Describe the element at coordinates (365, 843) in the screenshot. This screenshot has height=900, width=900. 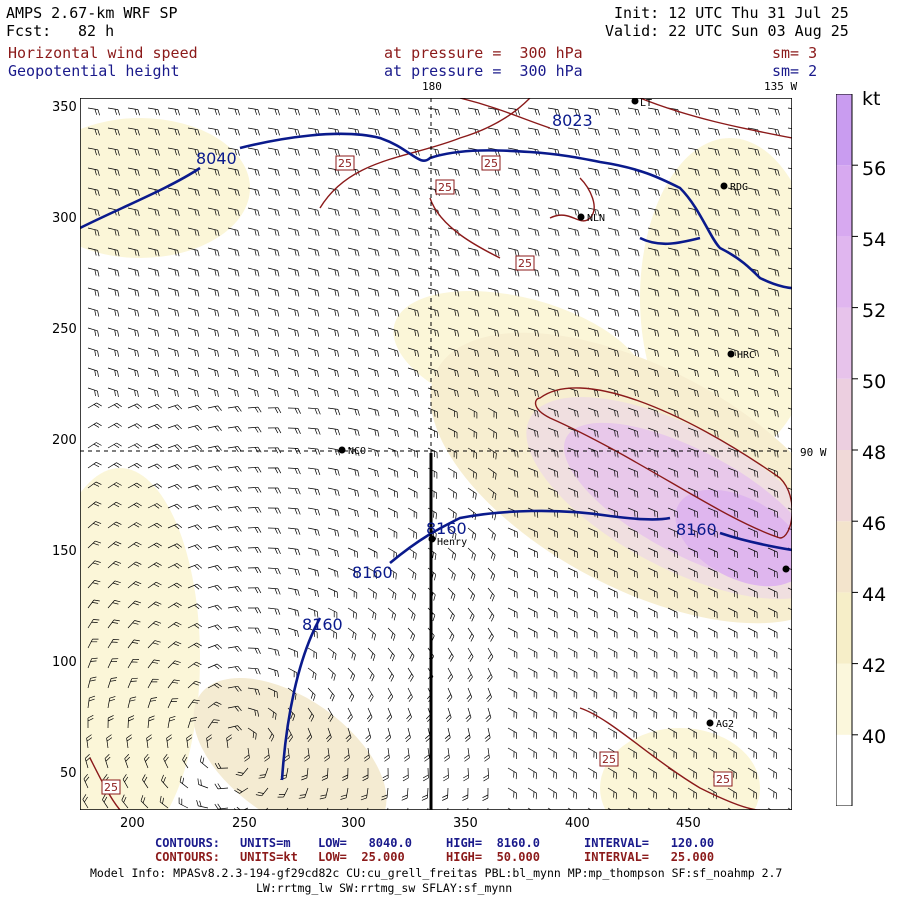
I see `contour-blue-low: LOW= 8040.0` at that location.